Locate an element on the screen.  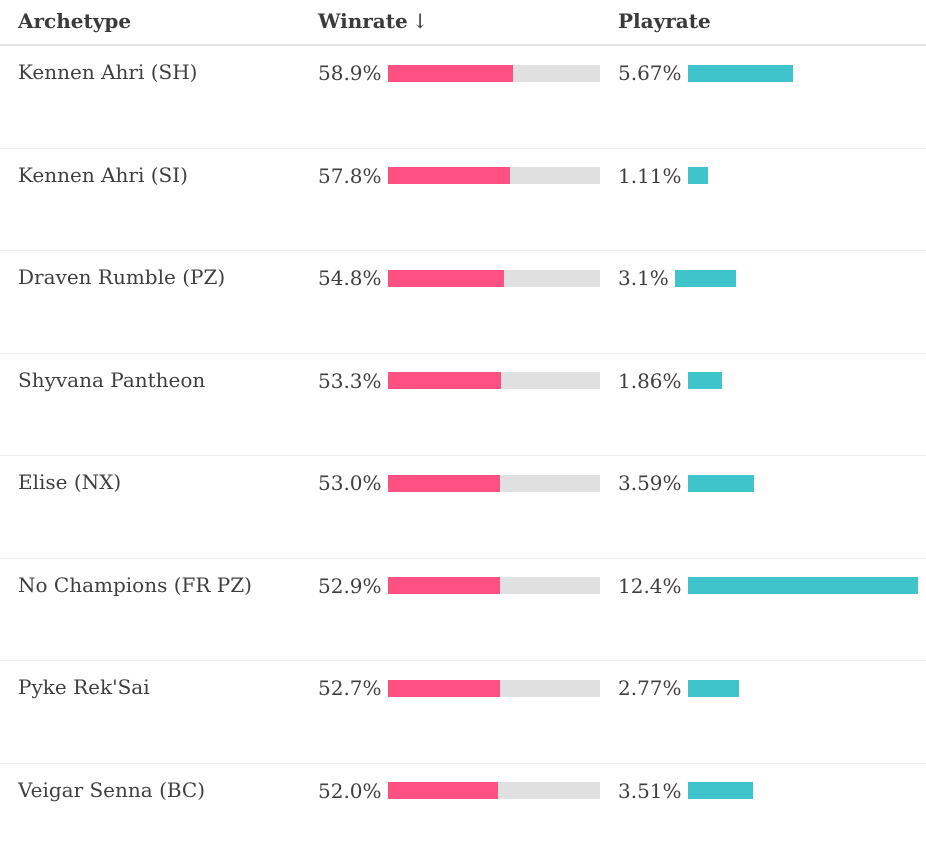
table-row: Kennen Ahri (SI) 57.8% 1.11% is located at coordinates (463, 200).